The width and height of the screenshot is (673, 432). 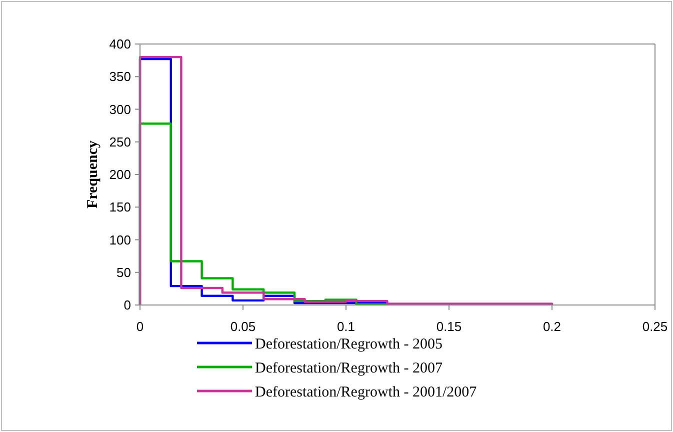 I want to click on x-tick-label: 0.1, so click(x=346, y=326).